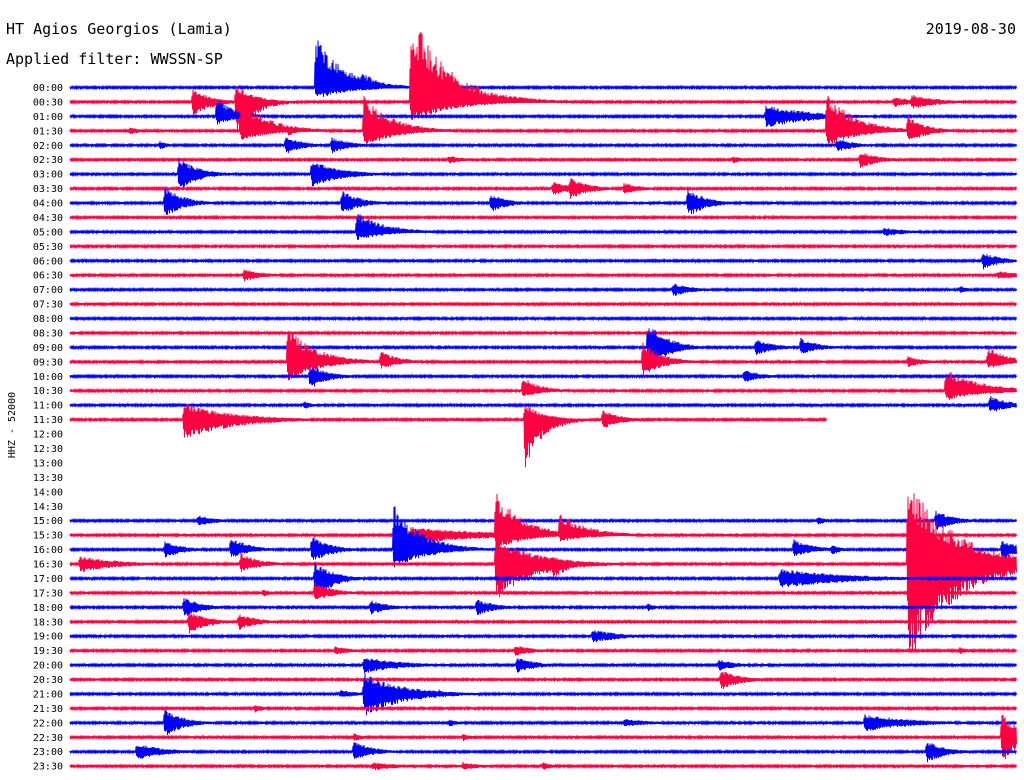 The width and height of the screenshot is (1024, 780). Describe the element at coordinates (48, 362) in the screenshot. I see `time-tick-label: 09:30` at that location.